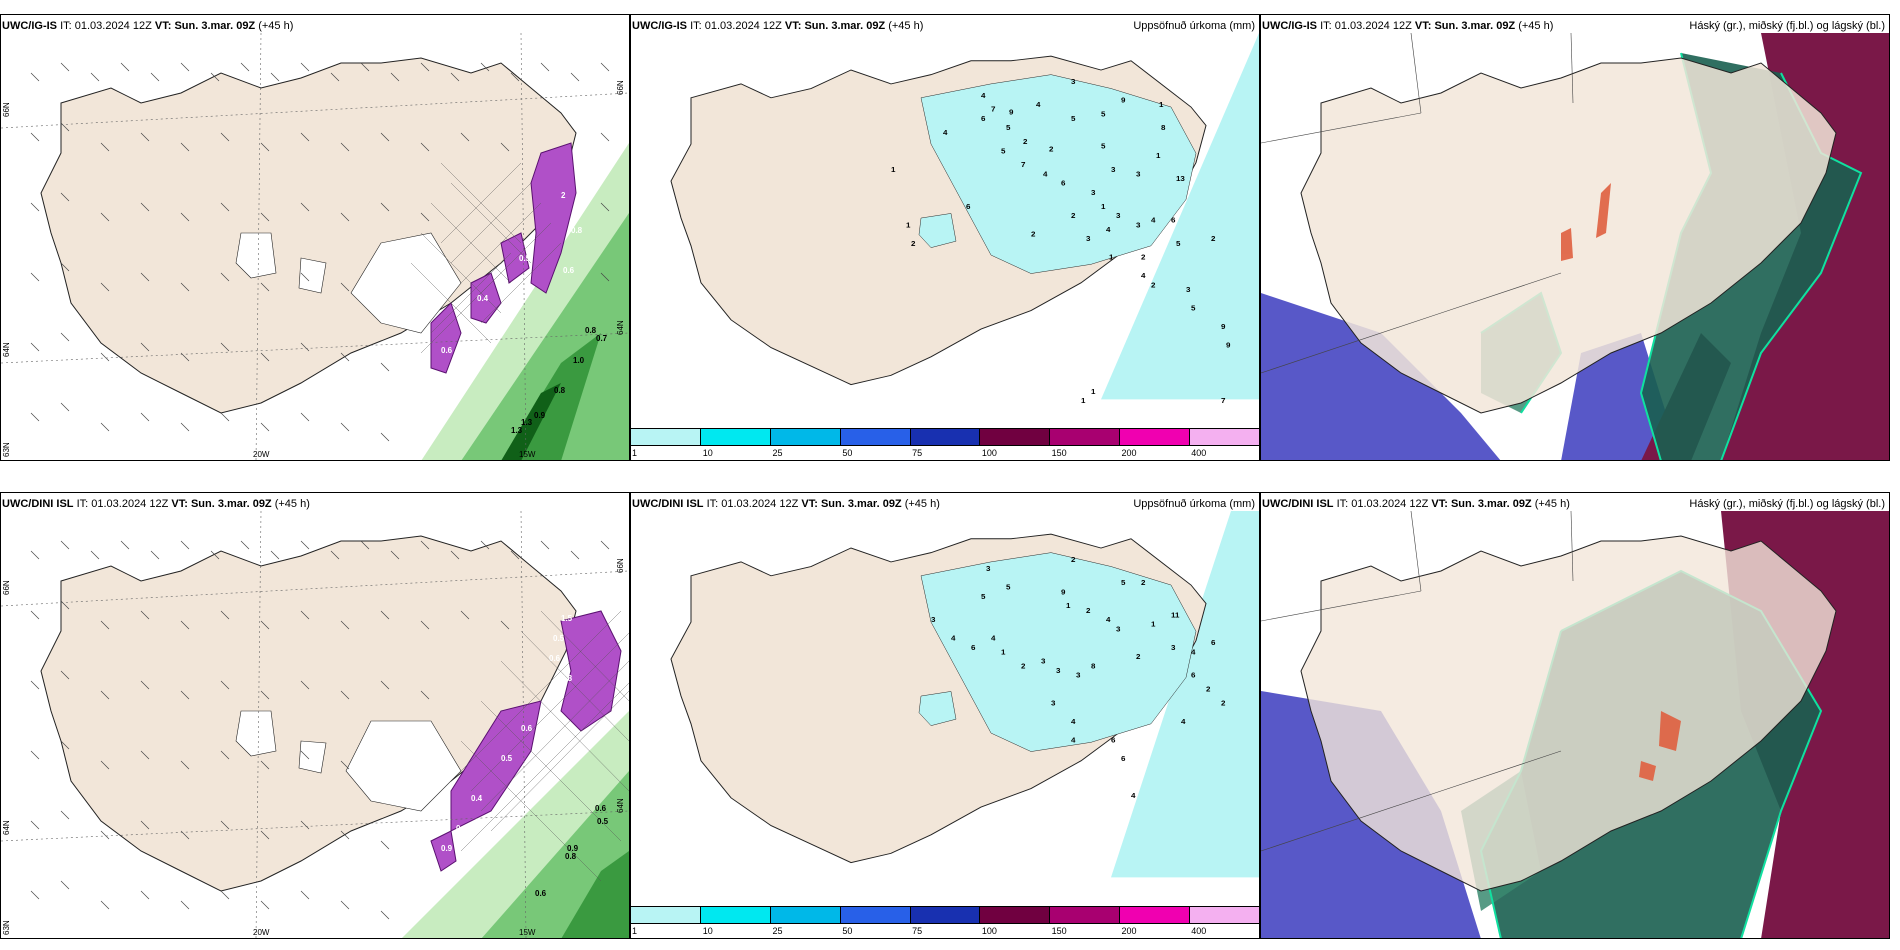 This screenshot has height=950, width=1900. Describe the element at coordinates (1059, 453) in the screenshot. I see `colorbar-tick-label: 150` at that location.